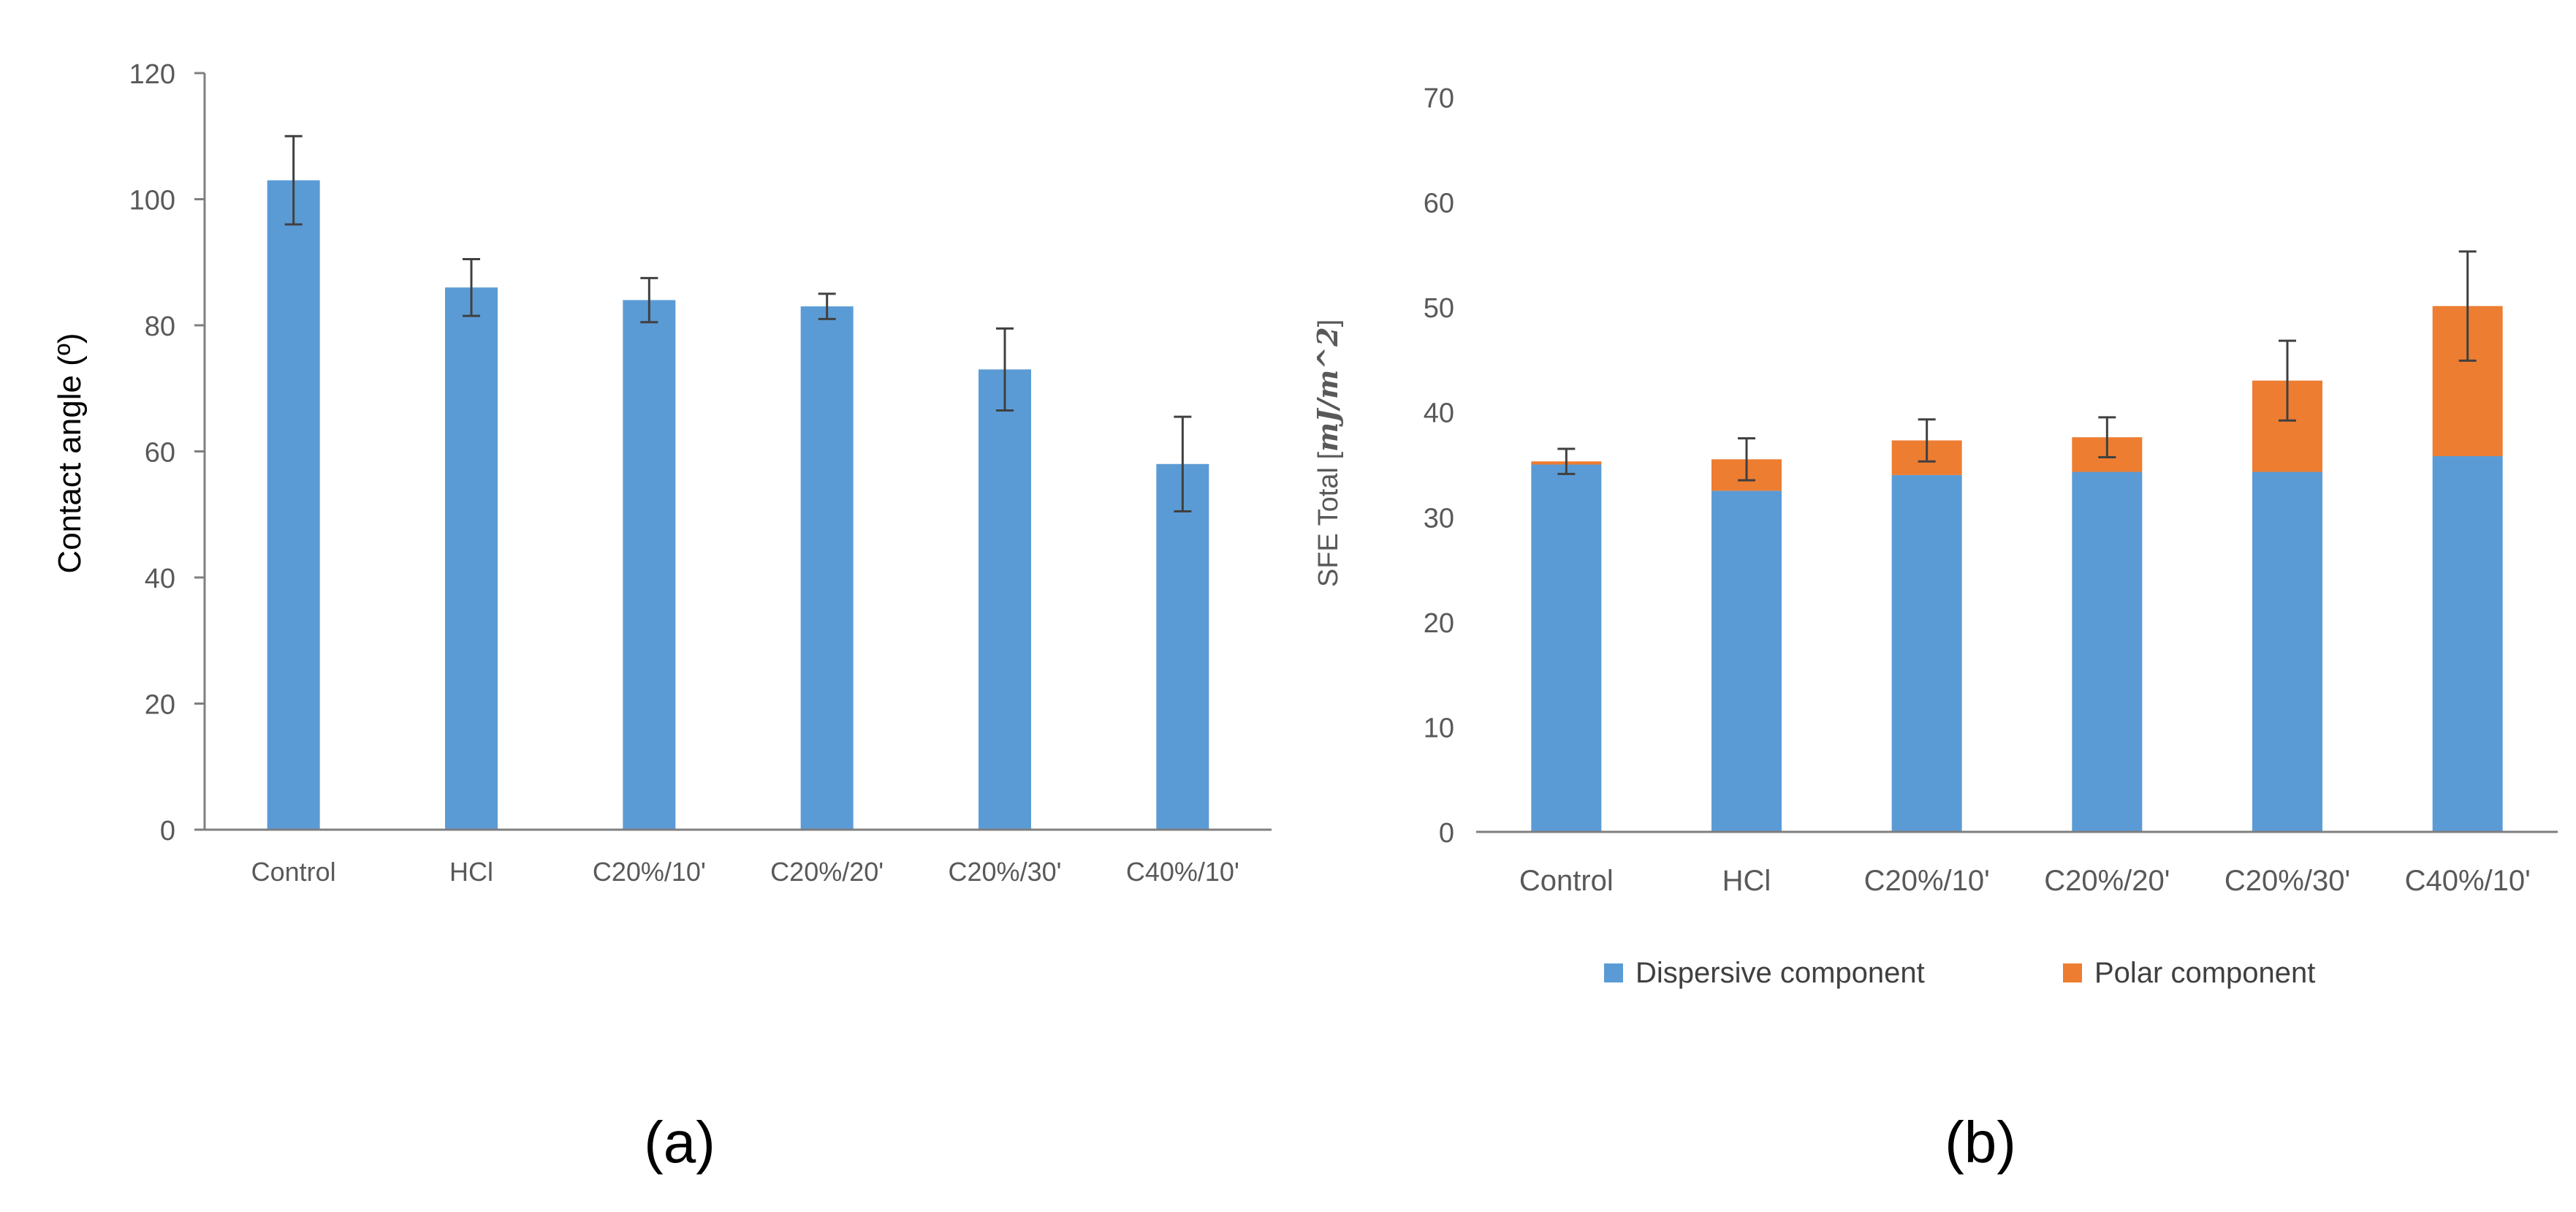  I want to click on legend-label-dispersive: Dispersive component, so click(1780, 973).